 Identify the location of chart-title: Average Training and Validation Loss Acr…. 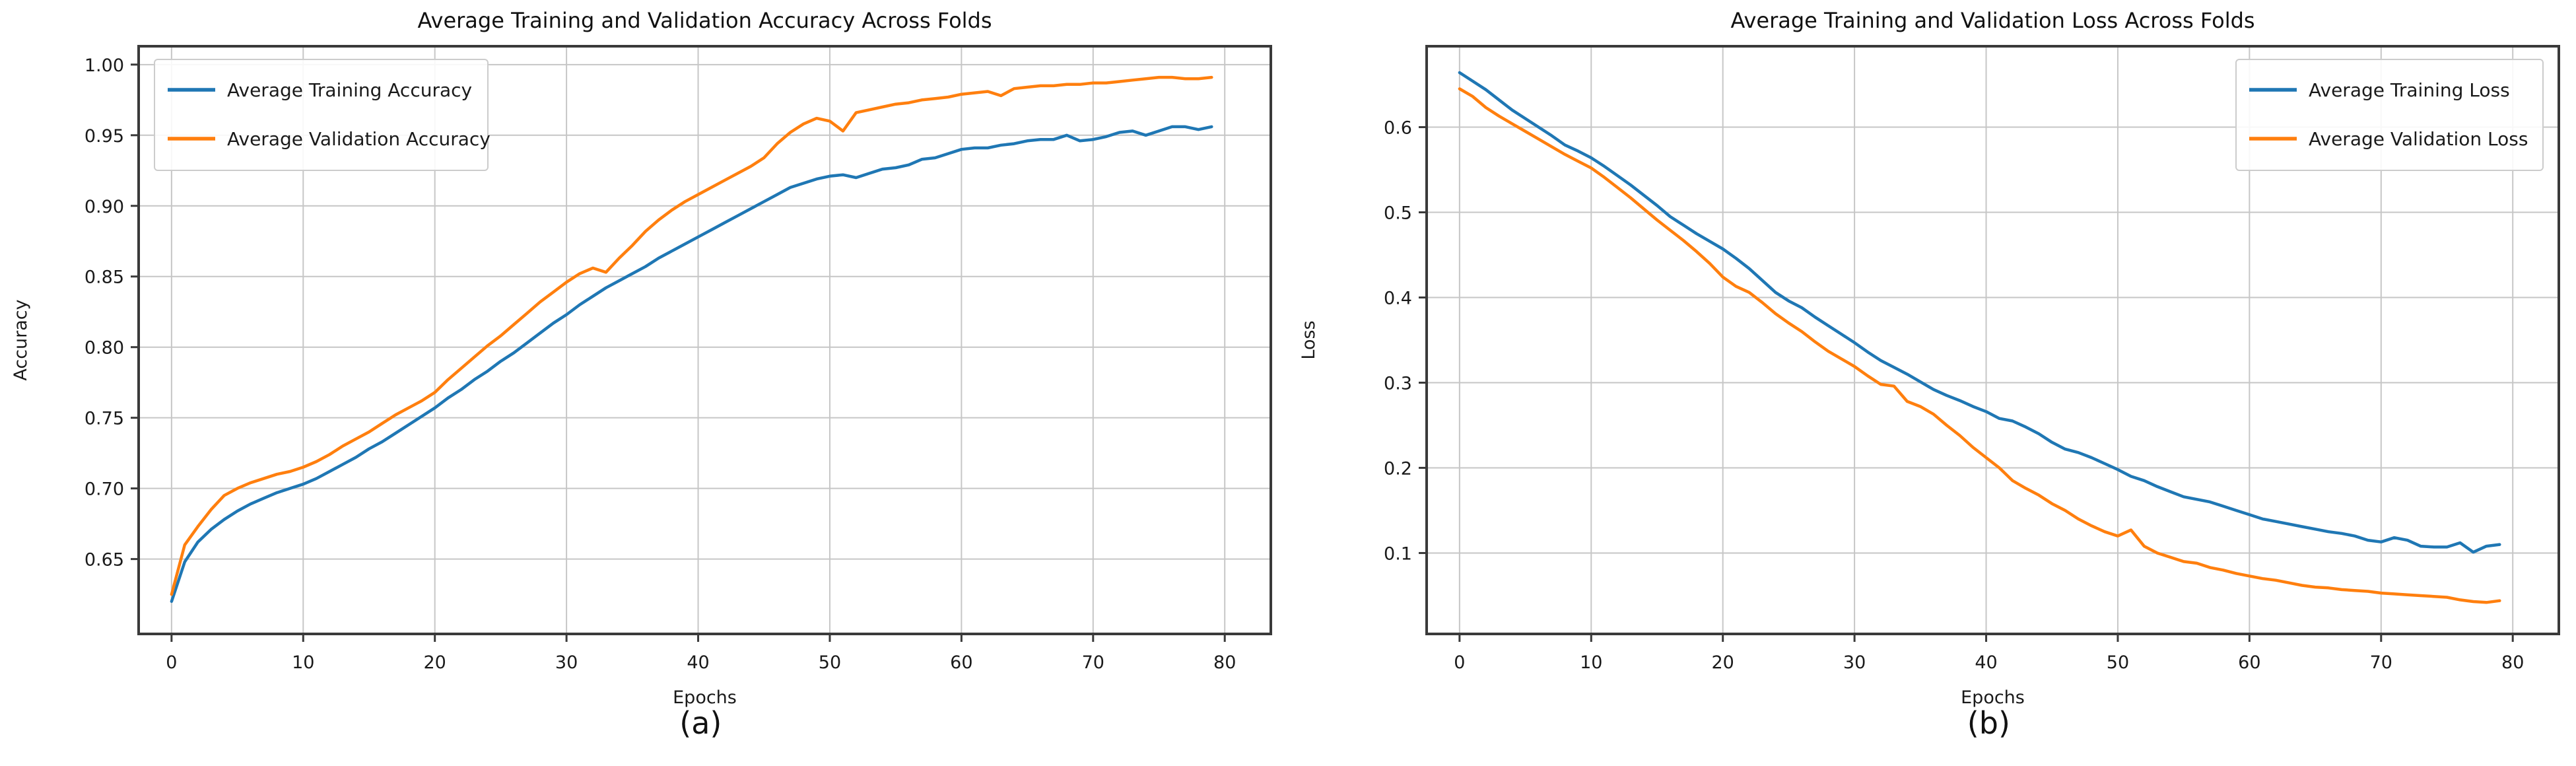
(1992, 20).